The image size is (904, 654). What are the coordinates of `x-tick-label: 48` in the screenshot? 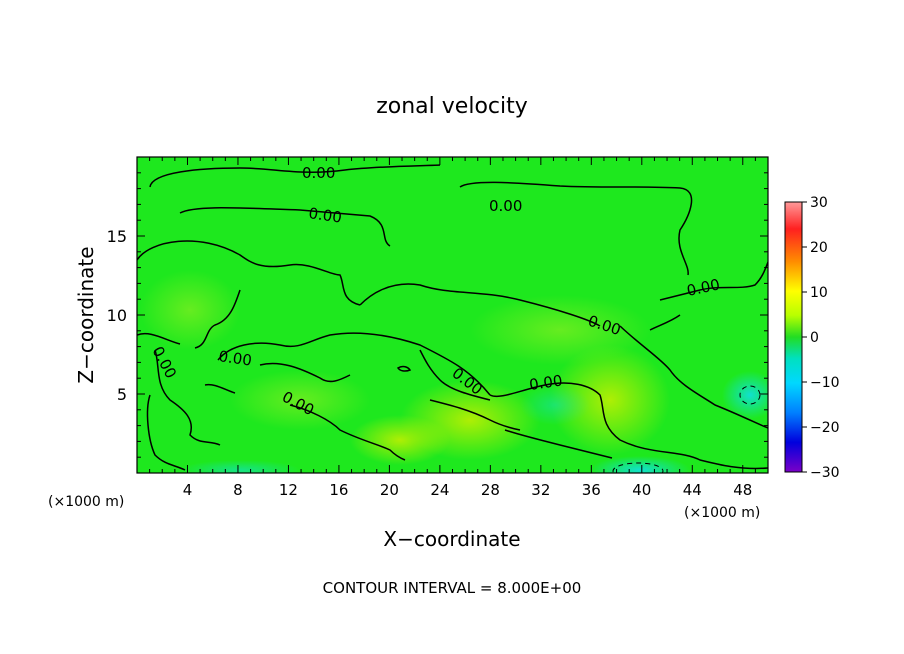 It's located at (742, 490).